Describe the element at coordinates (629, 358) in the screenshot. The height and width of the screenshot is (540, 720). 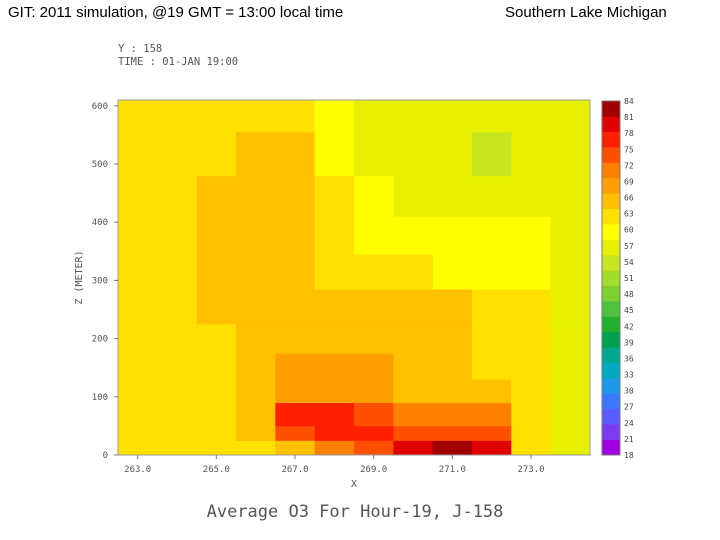
I see `colorbar-label: 36` at that location.